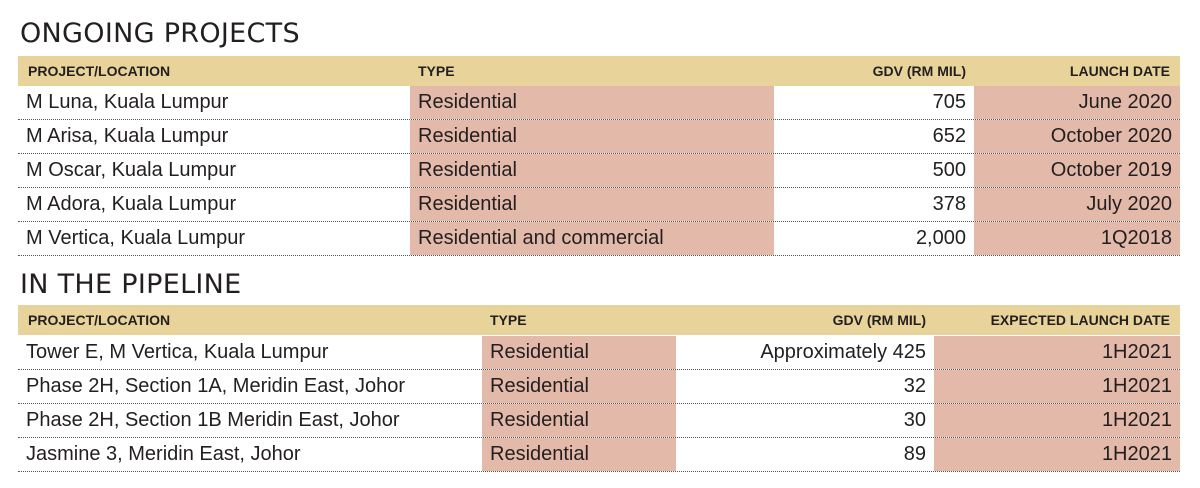 The image size is (1200, 488). What do you see at coordinates (163, 454) in the screenshot?
I see `pipeline-cell-project: Jasmine 3, Meridin East, Johor` at bounding box center [163, 454].